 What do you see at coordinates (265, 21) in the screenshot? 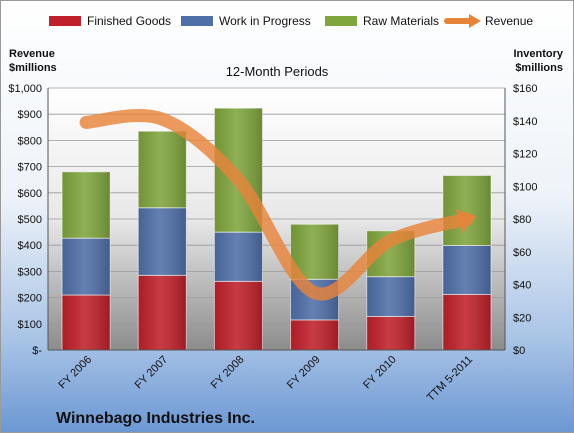
I see `legend-label: Work in Progress` at bounding box center [265, 21].